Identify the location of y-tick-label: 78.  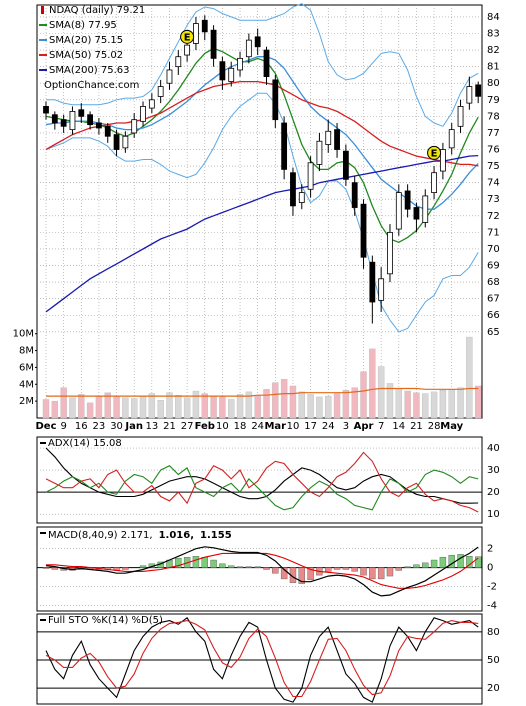
(493, 116).